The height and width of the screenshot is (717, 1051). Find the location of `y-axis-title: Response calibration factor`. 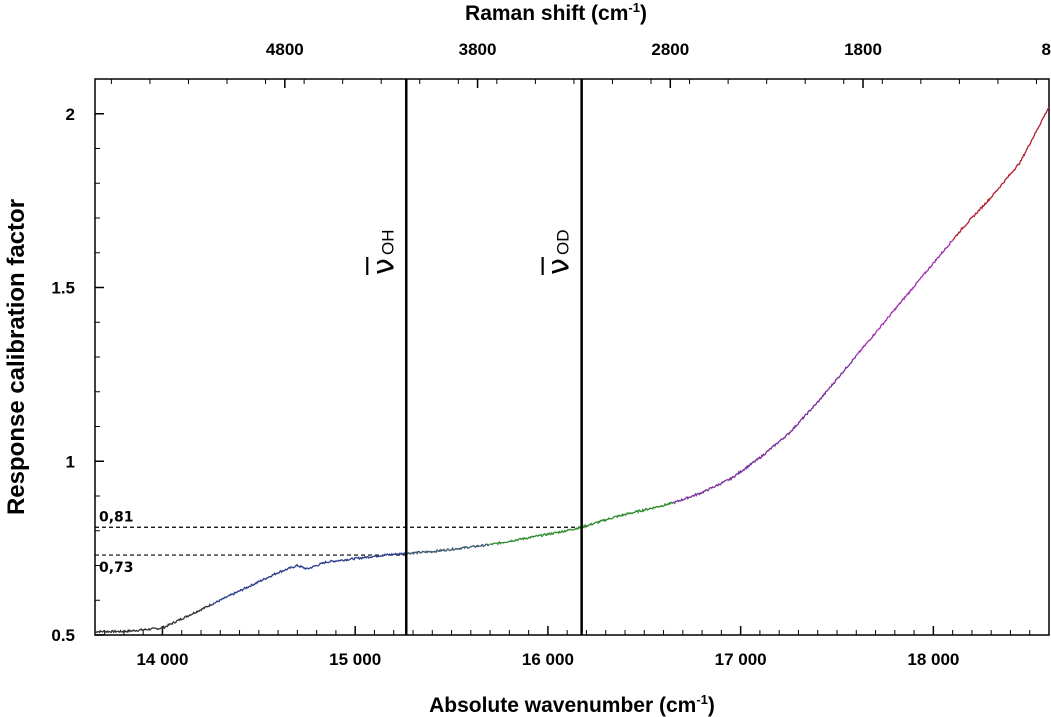

y-axis-title: Response calibration factor is located at coordinates (16, 357).